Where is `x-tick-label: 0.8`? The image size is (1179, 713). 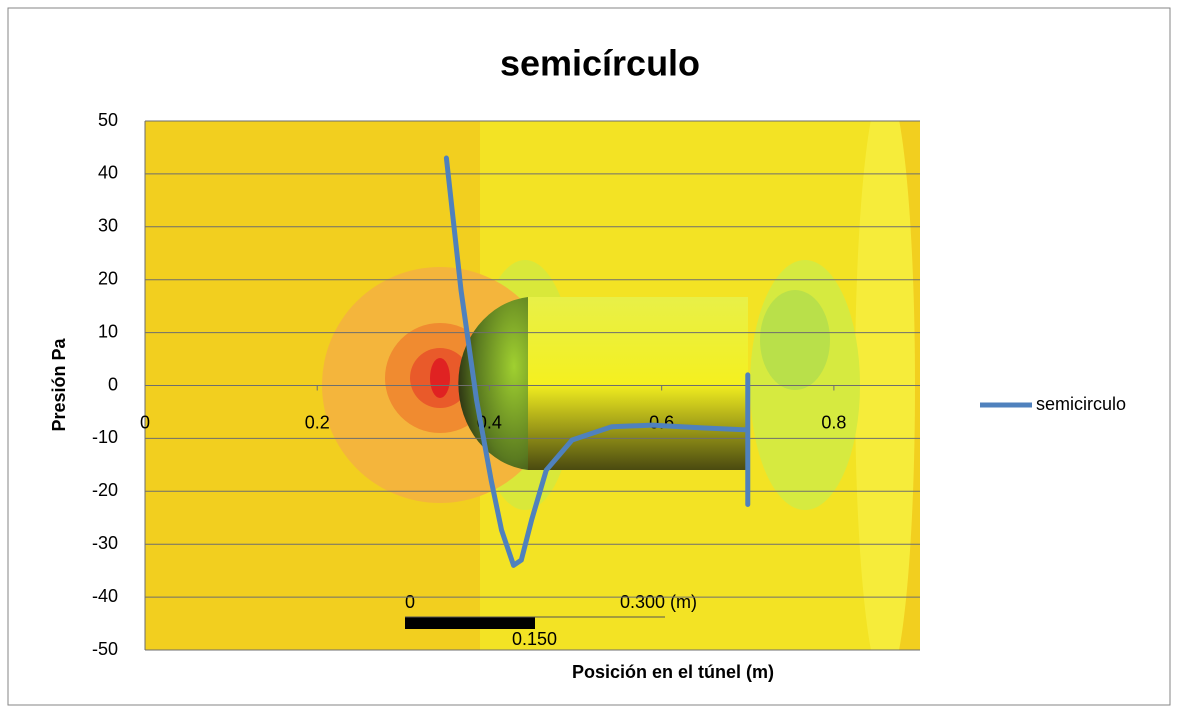 x-tick-label: 0.8 is located at coordinates (833, 422).